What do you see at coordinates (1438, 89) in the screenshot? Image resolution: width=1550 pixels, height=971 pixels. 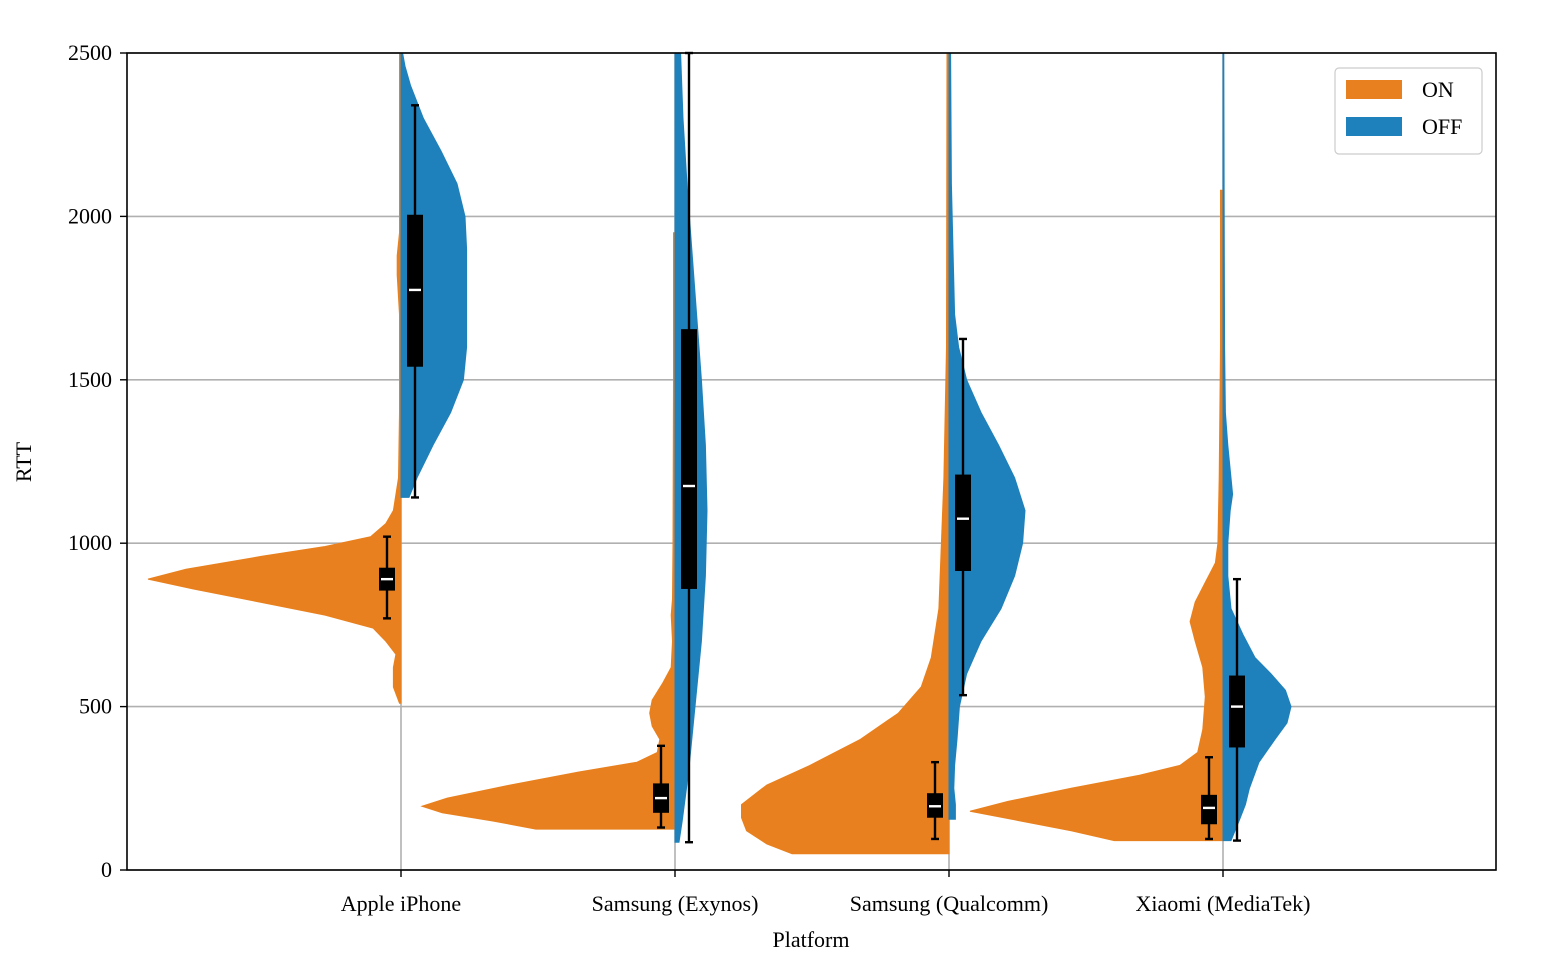 I see `legend-label-on: ON` at bounding box center [1438, 89].